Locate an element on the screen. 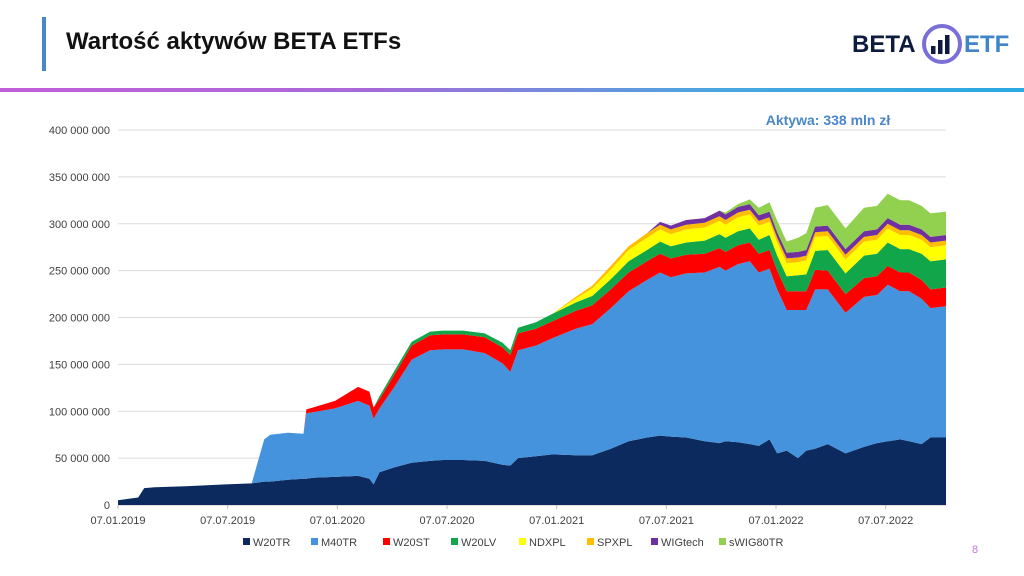 This screenshot has height=576, width=1024. x-tick-label: 07.07.2019 is located at coordinates (227, 521).